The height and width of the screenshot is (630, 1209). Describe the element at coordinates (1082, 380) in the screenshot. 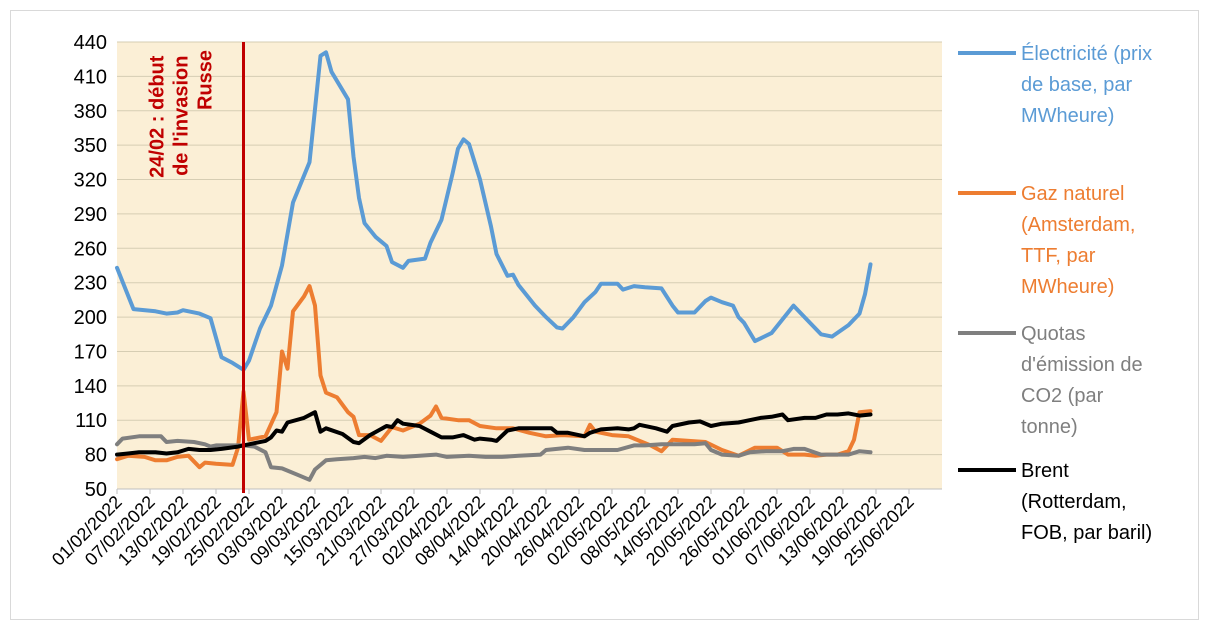

I see `legend-label-3: Quotas d'émission de CO2 (par tonne)` at that location.